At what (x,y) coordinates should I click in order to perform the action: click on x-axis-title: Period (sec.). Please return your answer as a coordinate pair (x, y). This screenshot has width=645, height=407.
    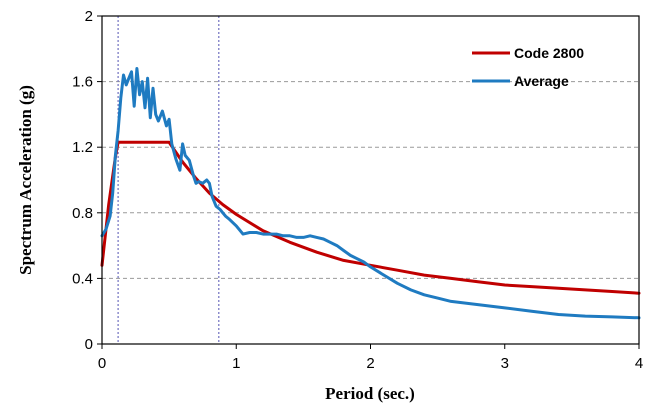
    Looking at the image, I should click on (370, 393).